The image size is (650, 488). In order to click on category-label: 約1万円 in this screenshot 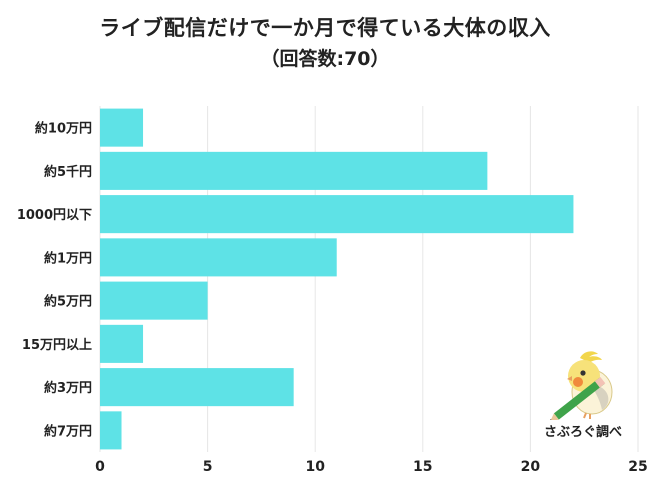, I will do `click(68, 258)`.